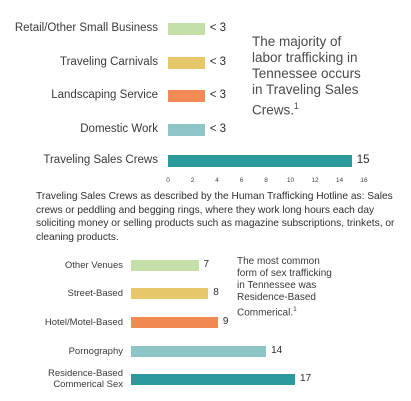  What do you see at coordinates (216, 292) in the screenshot?
I see `sex-value-street-based: 8` at bounding box center [216, 292].